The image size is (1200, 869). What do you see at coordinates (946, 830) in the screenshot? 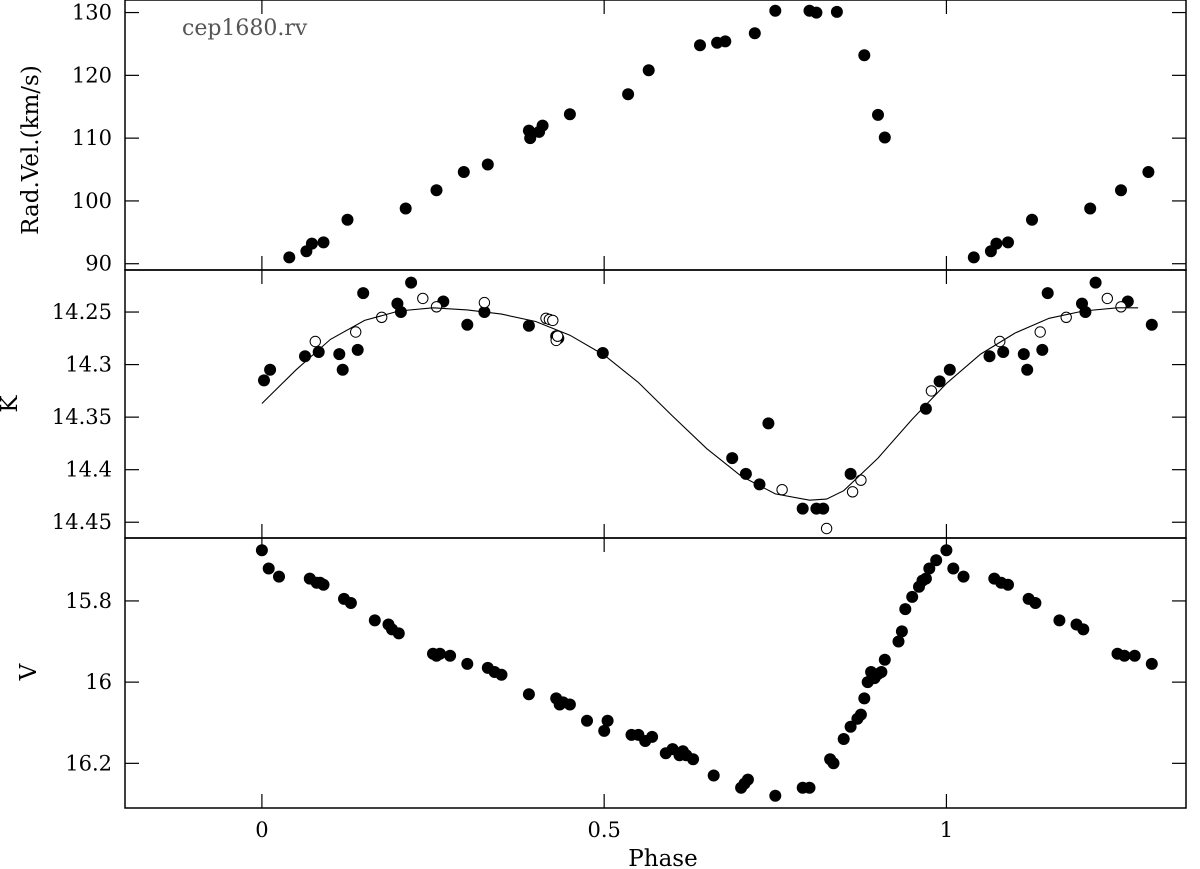
I see `phase-tick-label: 1` at bounding box center [946, 830].